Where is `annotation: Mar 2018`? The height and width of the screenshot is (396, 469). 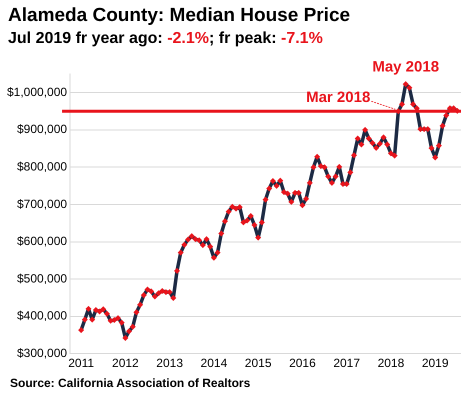
annotation: Mar 2018 is located at coordinates (338, 97).